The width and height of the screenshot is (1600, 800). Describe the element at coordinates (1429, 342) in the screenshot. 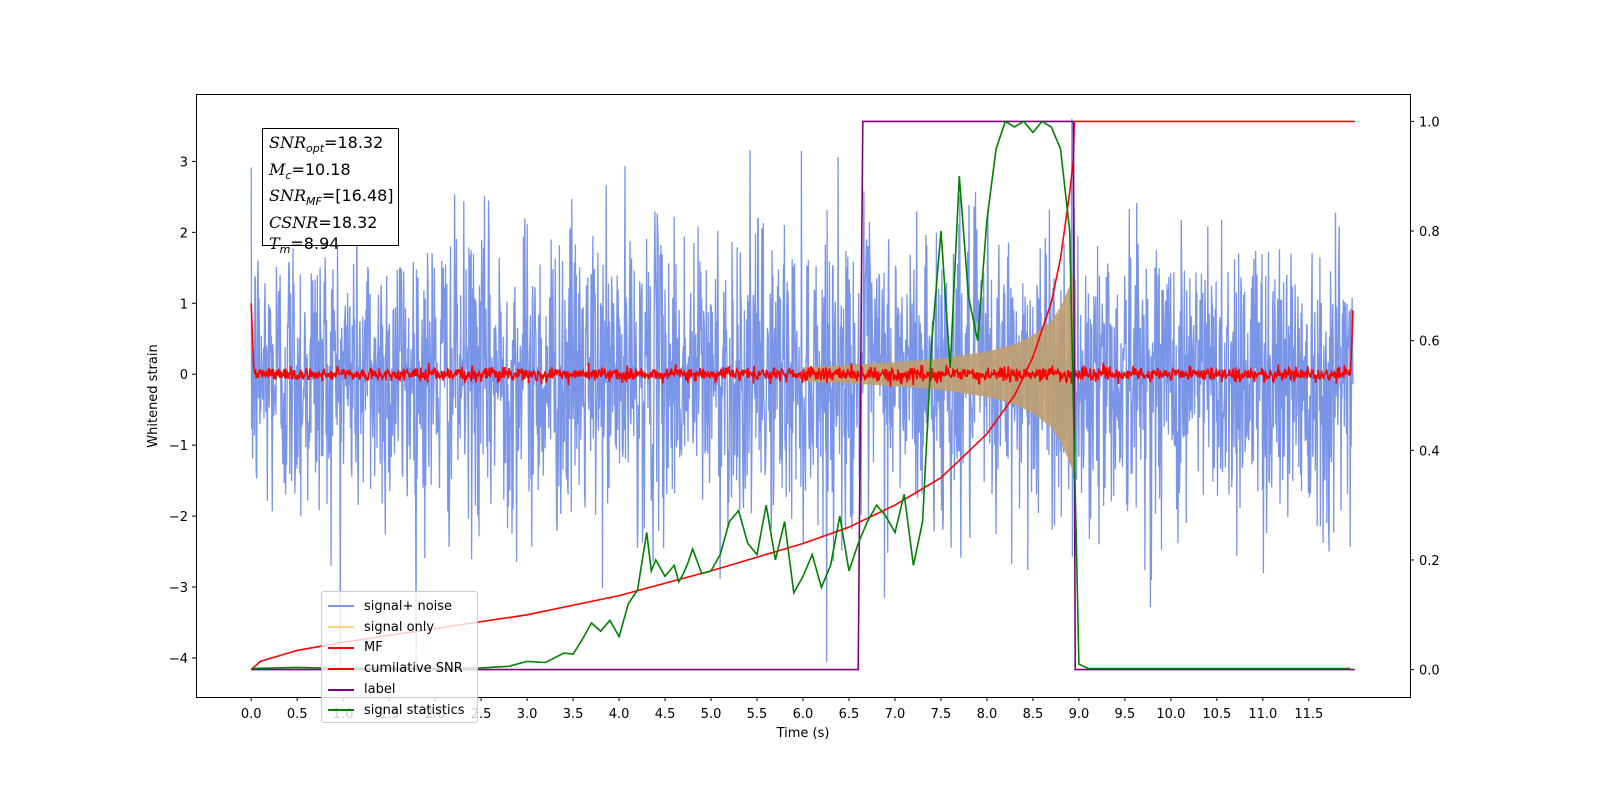

I see `y2-tick-label: 0.6` at that location.